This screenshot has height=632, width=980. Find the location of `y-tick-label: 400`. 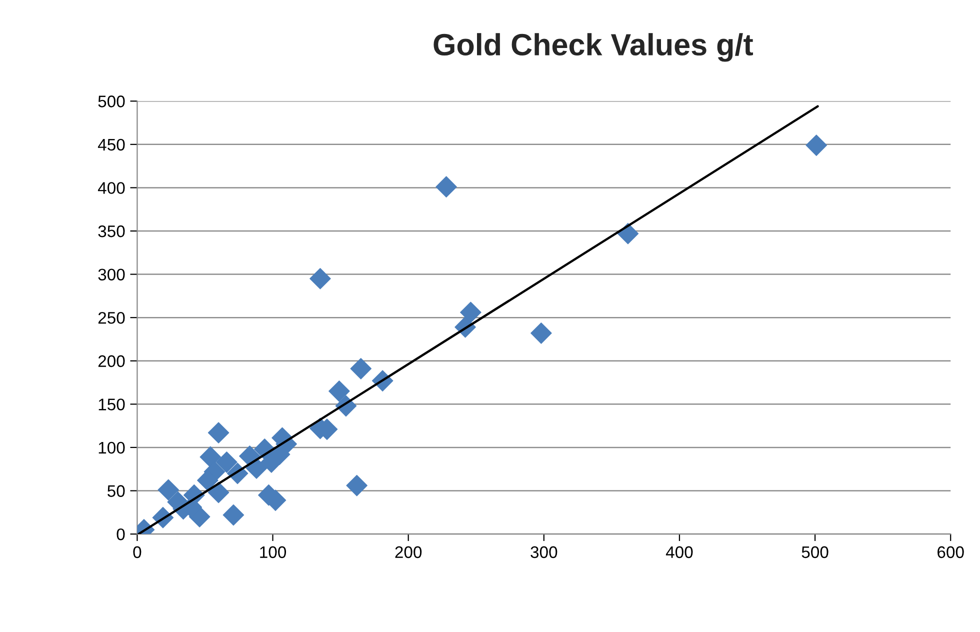

y-tick-label: 400 is located at coordinates (111, 188).